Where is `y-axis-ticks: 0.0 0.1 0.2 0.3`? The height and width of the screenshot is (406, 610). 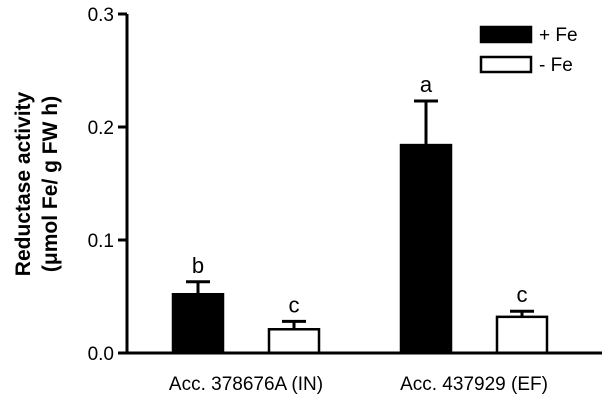 y-axis-ticks: 0.0 0.1 0.2 0.3 is located at coordinates (107, 185).